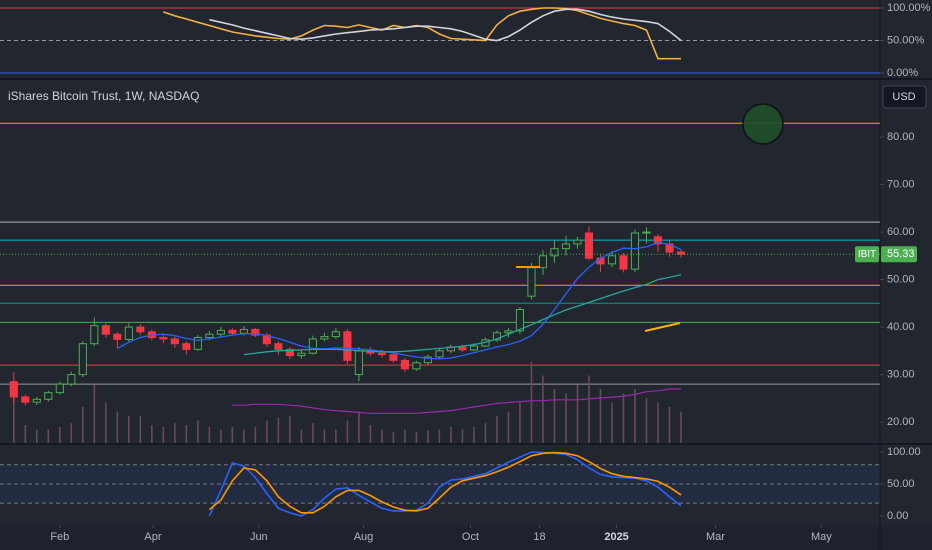 The width and height of the screenshot is (932, 550). Describe the element at coordinates (901, 232) in the screenshot. I see `y-tick-label: 60.00` at that location.